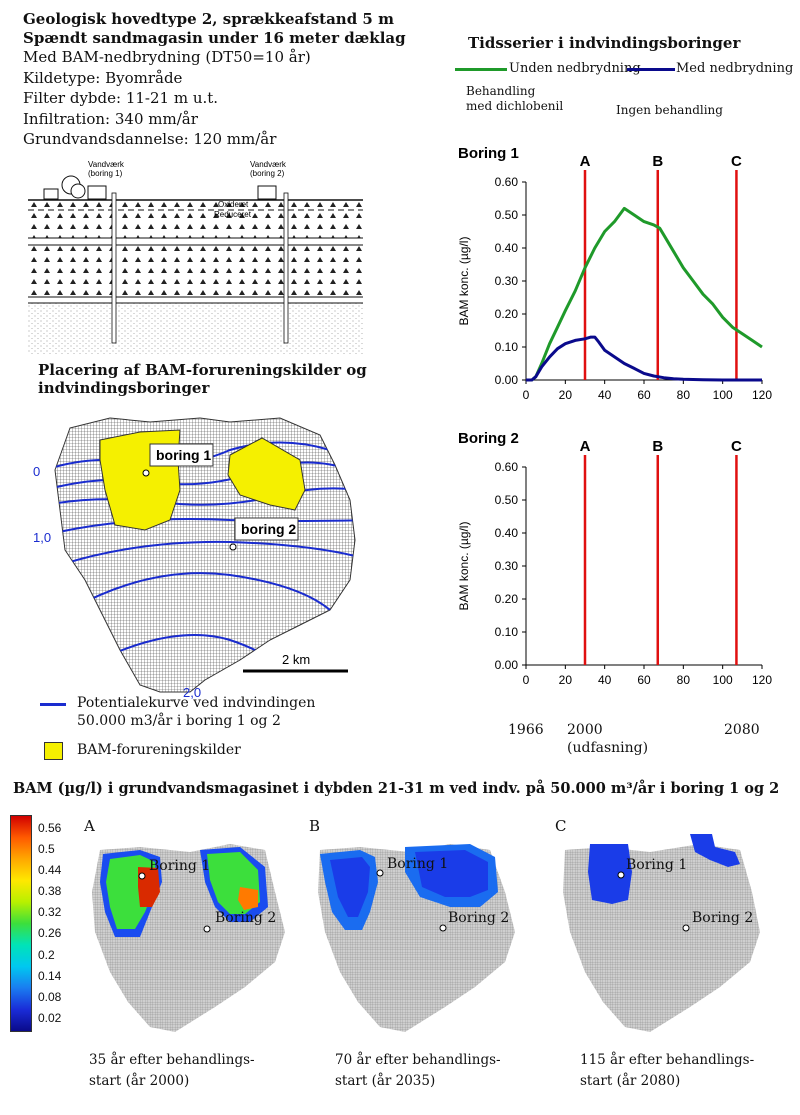 The image size is (800, 1115). What do you see at coordinates (418, 1071) in the screenshot?
I see `panel-b-caption: 70 år efter behandlings- start (år 2035)` at bounding box center [418, 1071].